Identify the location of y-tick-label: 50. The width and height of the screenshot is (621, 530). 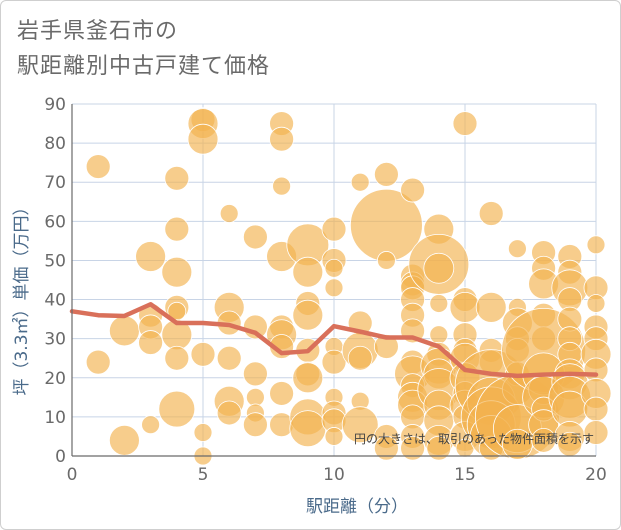
(55, 261).